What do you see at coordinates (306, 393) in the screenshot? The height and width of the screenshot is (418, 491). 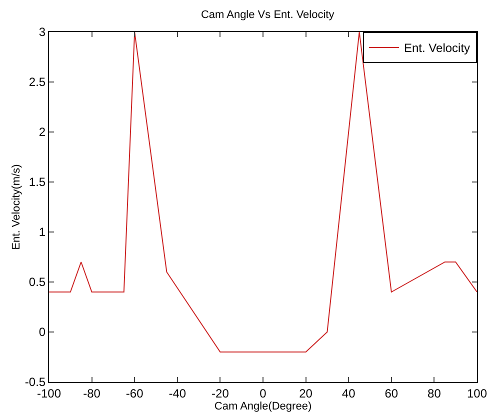 I see `x-tick-label: 20` at bounding box center [306, 393].